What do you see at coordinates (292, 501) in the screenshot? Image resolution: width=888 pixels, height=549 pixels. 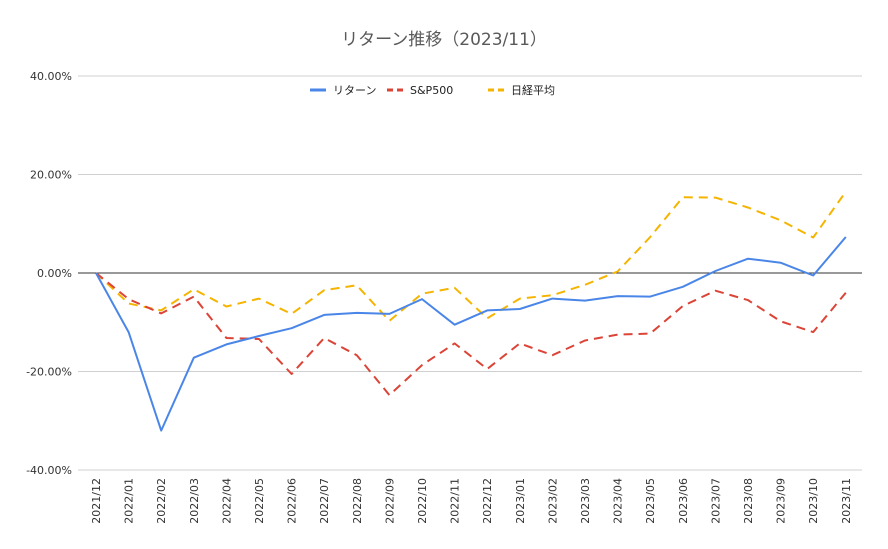 I see `x-tick-label: 2022/06` at bounding box center [292, 501].